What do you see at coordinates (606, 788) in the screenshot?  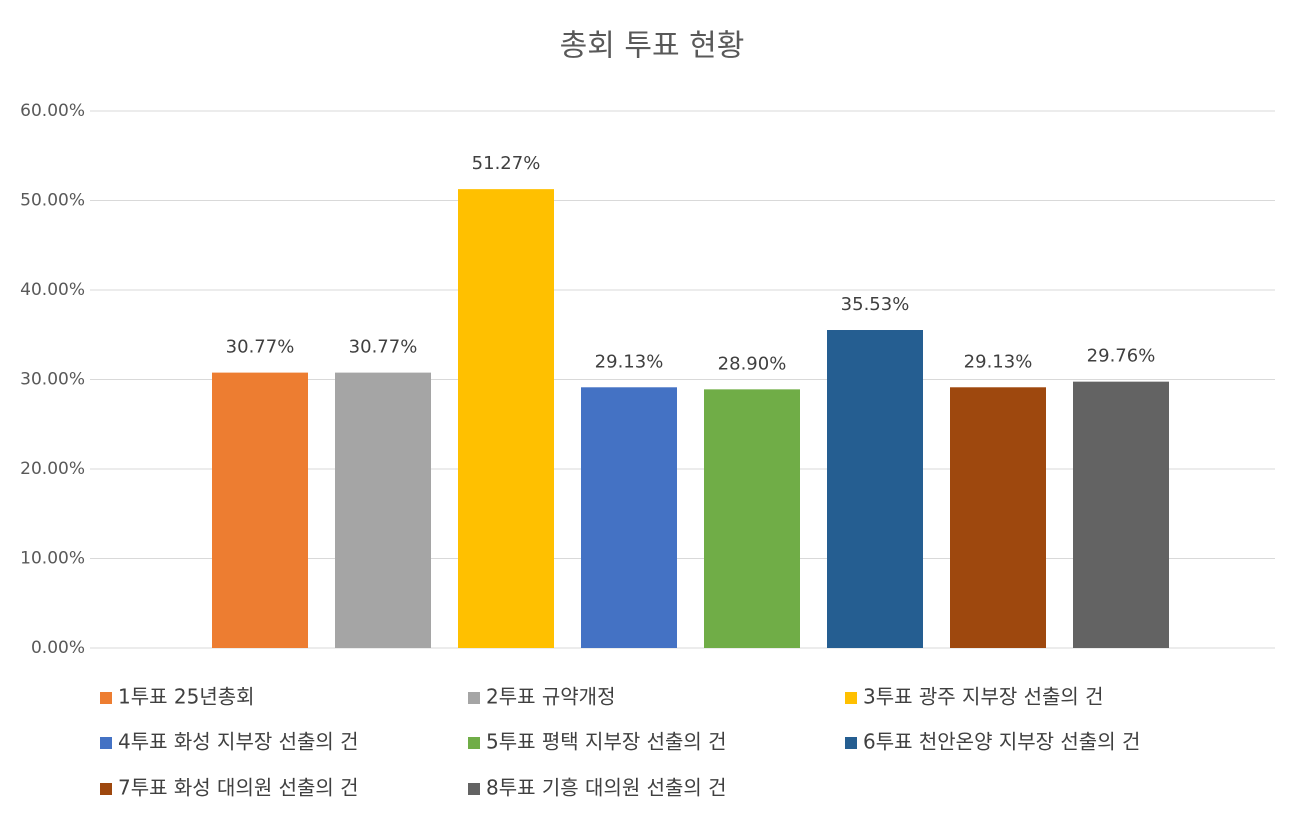 I see `legend-label: 8투표 기흥 대의원 선출의 건` at bounding box center [606, 788].